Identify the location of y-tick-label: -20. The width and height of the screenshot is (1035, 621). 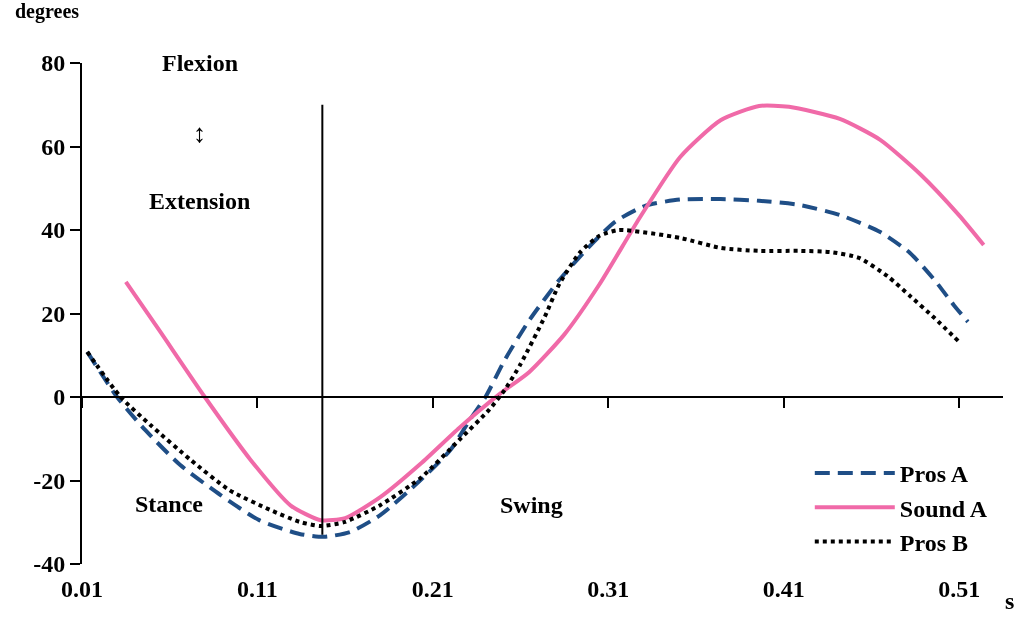
(49, 480).